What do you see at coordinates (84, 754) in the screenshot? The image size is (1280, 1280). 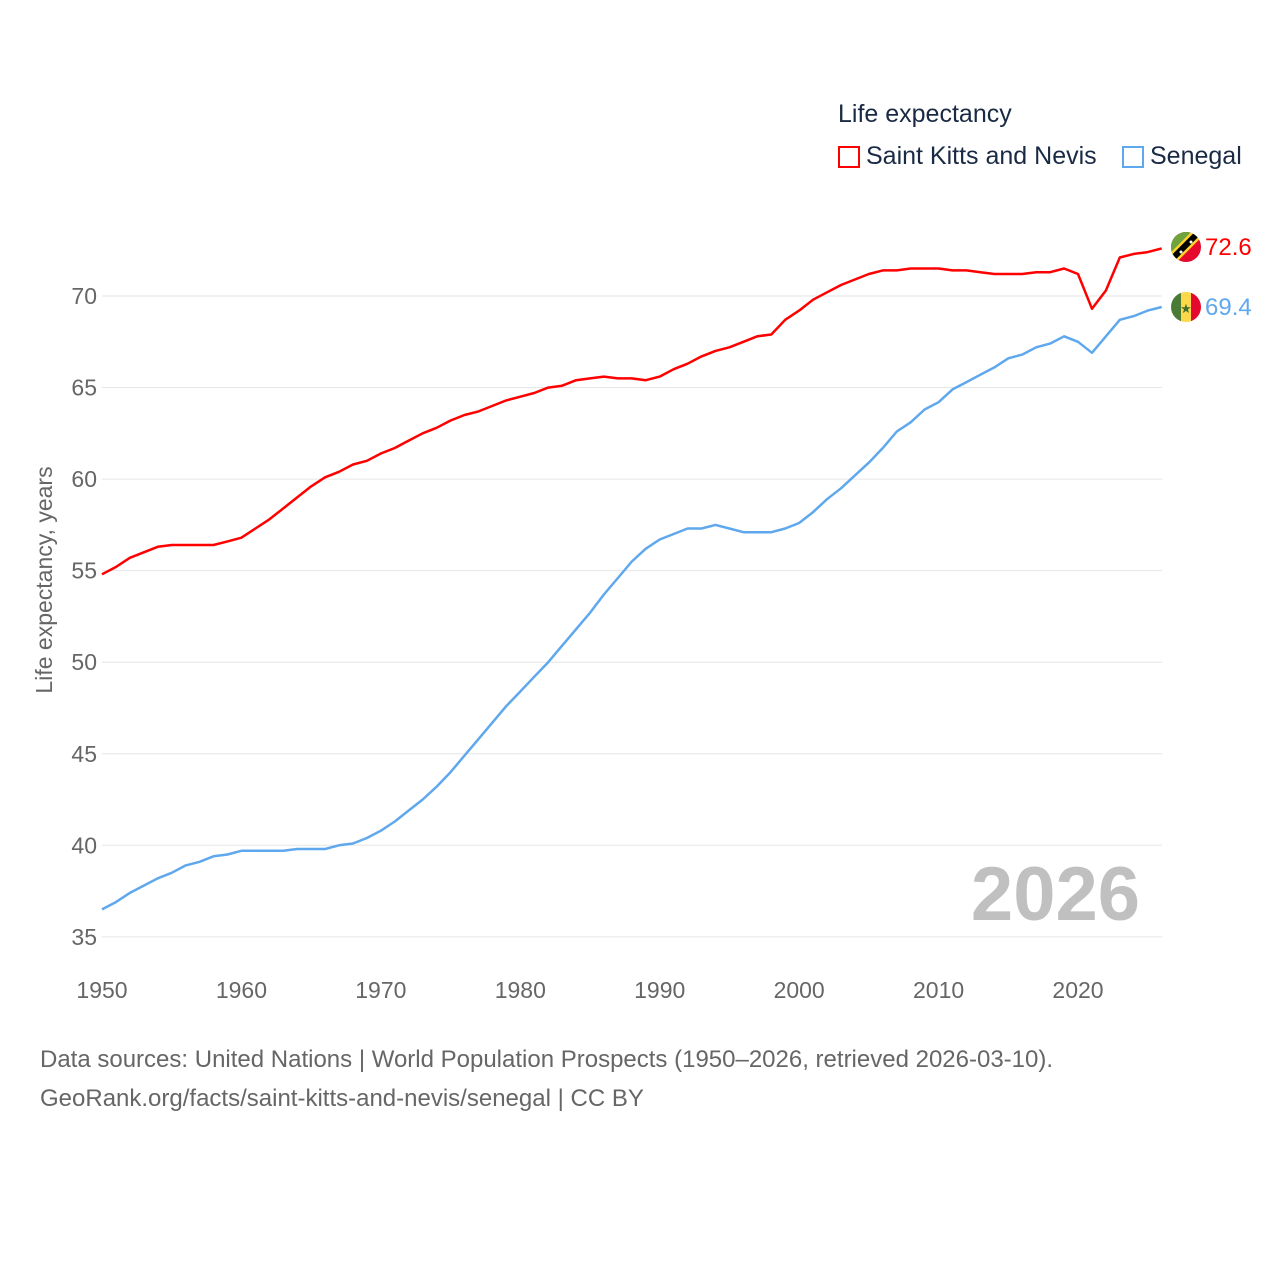 I see `y-tick-label: 45` at bounding box center [84, 754].